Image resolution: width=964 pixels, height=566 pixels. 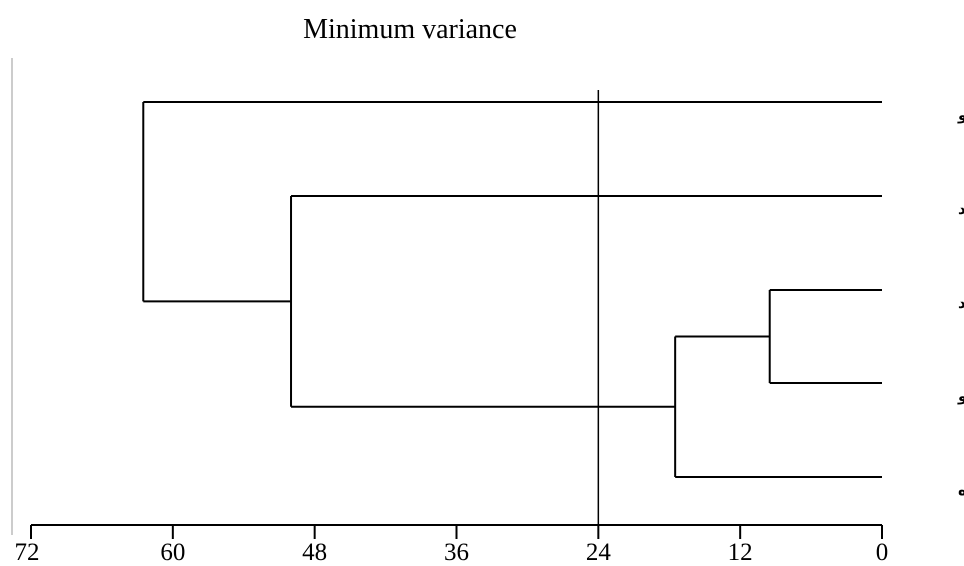 What do you see at coordinates (960, 396) in the screenshot?
I see `leaf-label: ایگده‌لو` at bounding box center [960, 396].